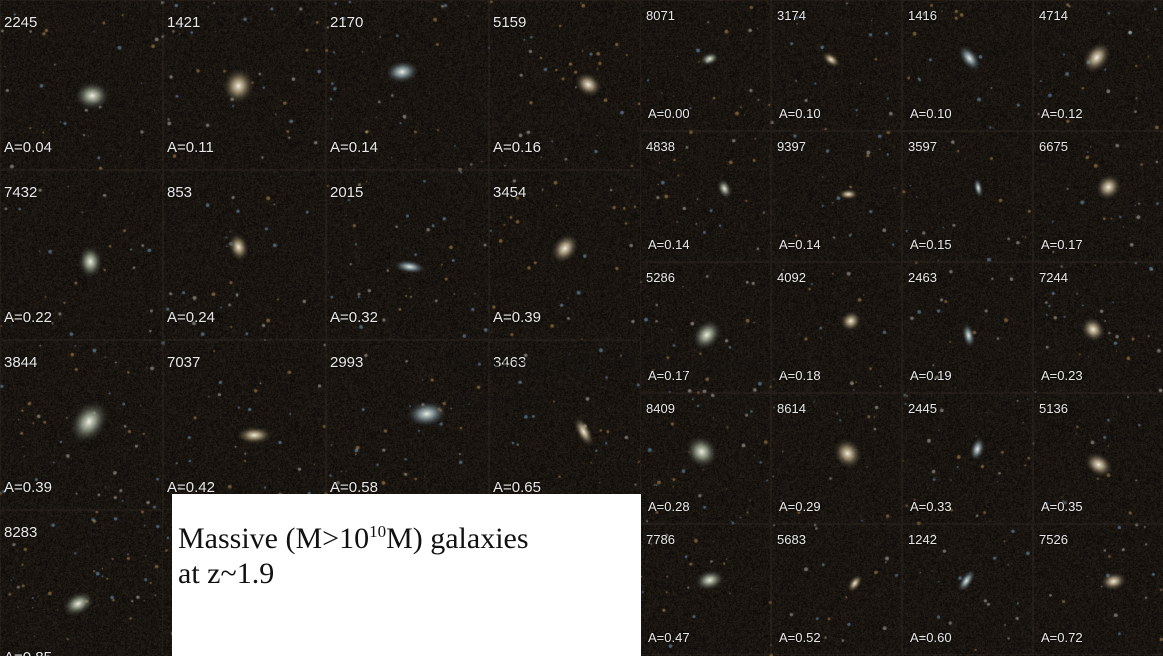  What do you see at coordinates (931, 637) in the screenshot?
I see `asymmetry-value-label: A=0.60` at bounding box center [931, 637].